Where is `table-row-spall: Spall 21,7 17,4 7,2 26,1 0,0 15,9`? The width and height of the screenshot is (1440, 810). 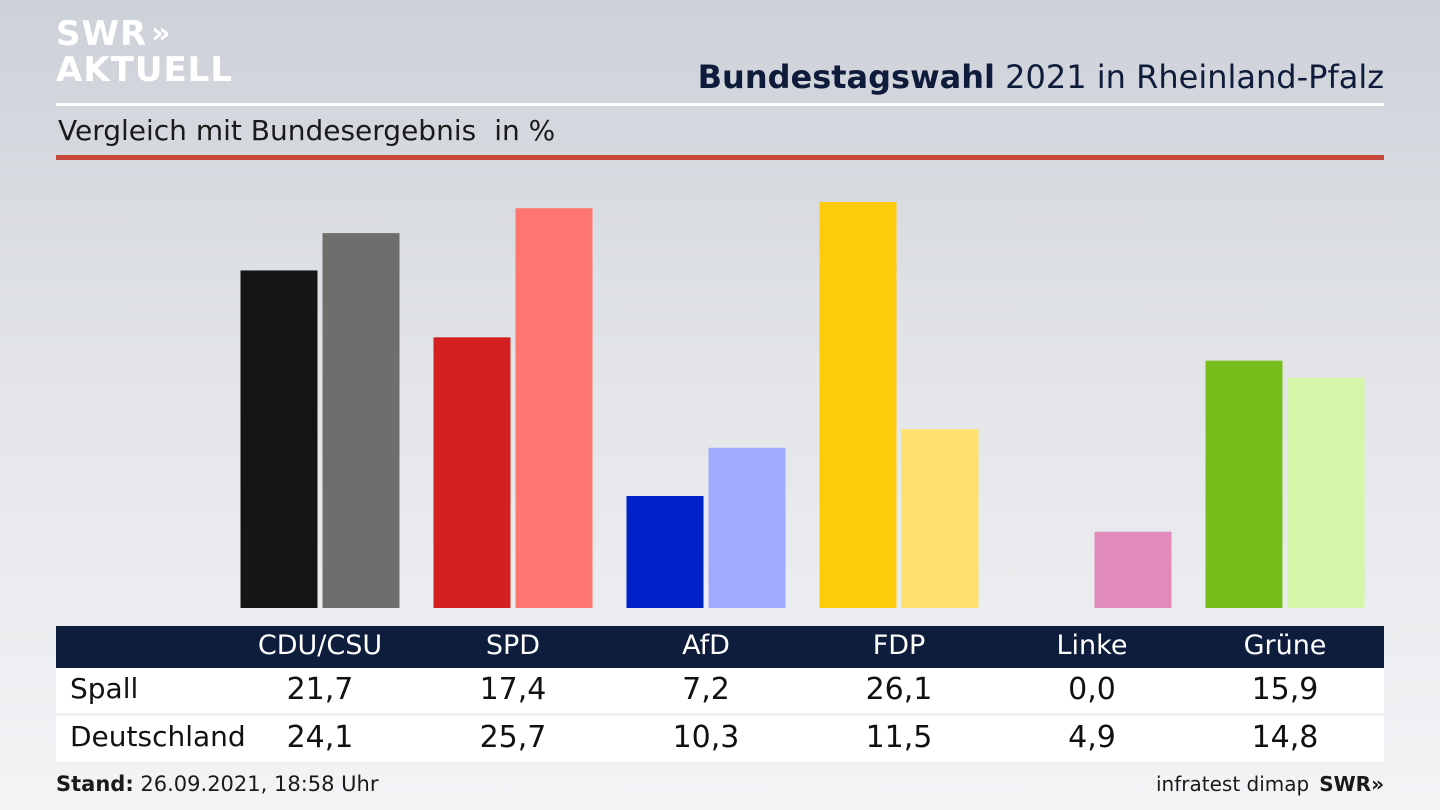 table-row-spall: Spall 21,7 17,4 7,2 26,1 0,0 15,9 is located at coordinates (720, 690).